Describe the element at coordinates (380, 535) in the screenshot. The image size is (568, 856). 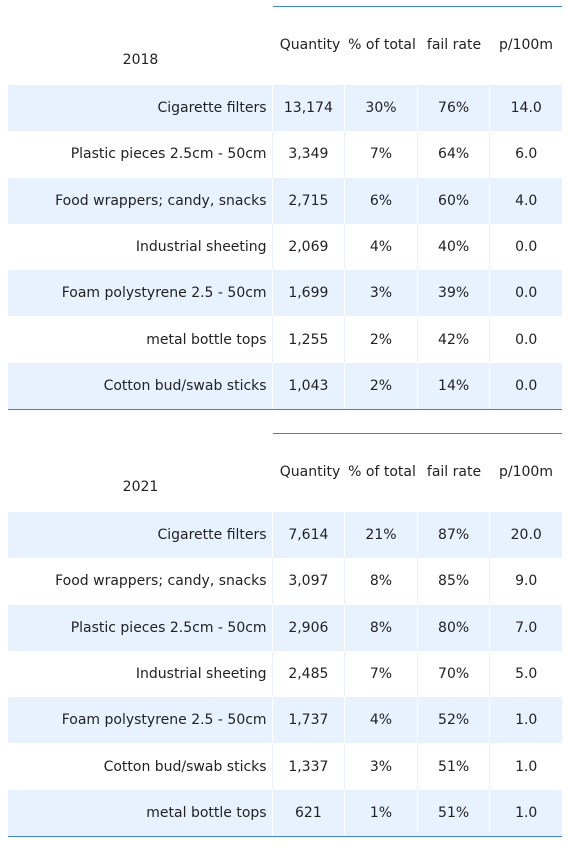
I see `pct-total-cell: 21%` at that location.